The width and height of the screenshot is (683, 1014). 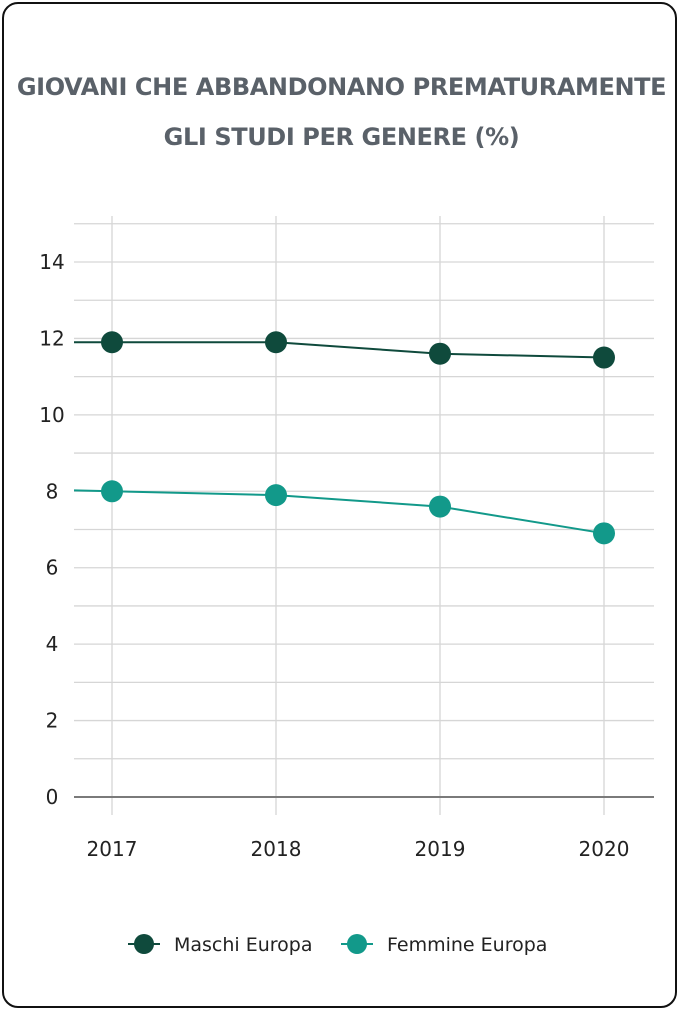 What do you see at coordinates (51, 262) in the screenshot?
I see `y-tick-label: 14` at bounding box center [51, 262].